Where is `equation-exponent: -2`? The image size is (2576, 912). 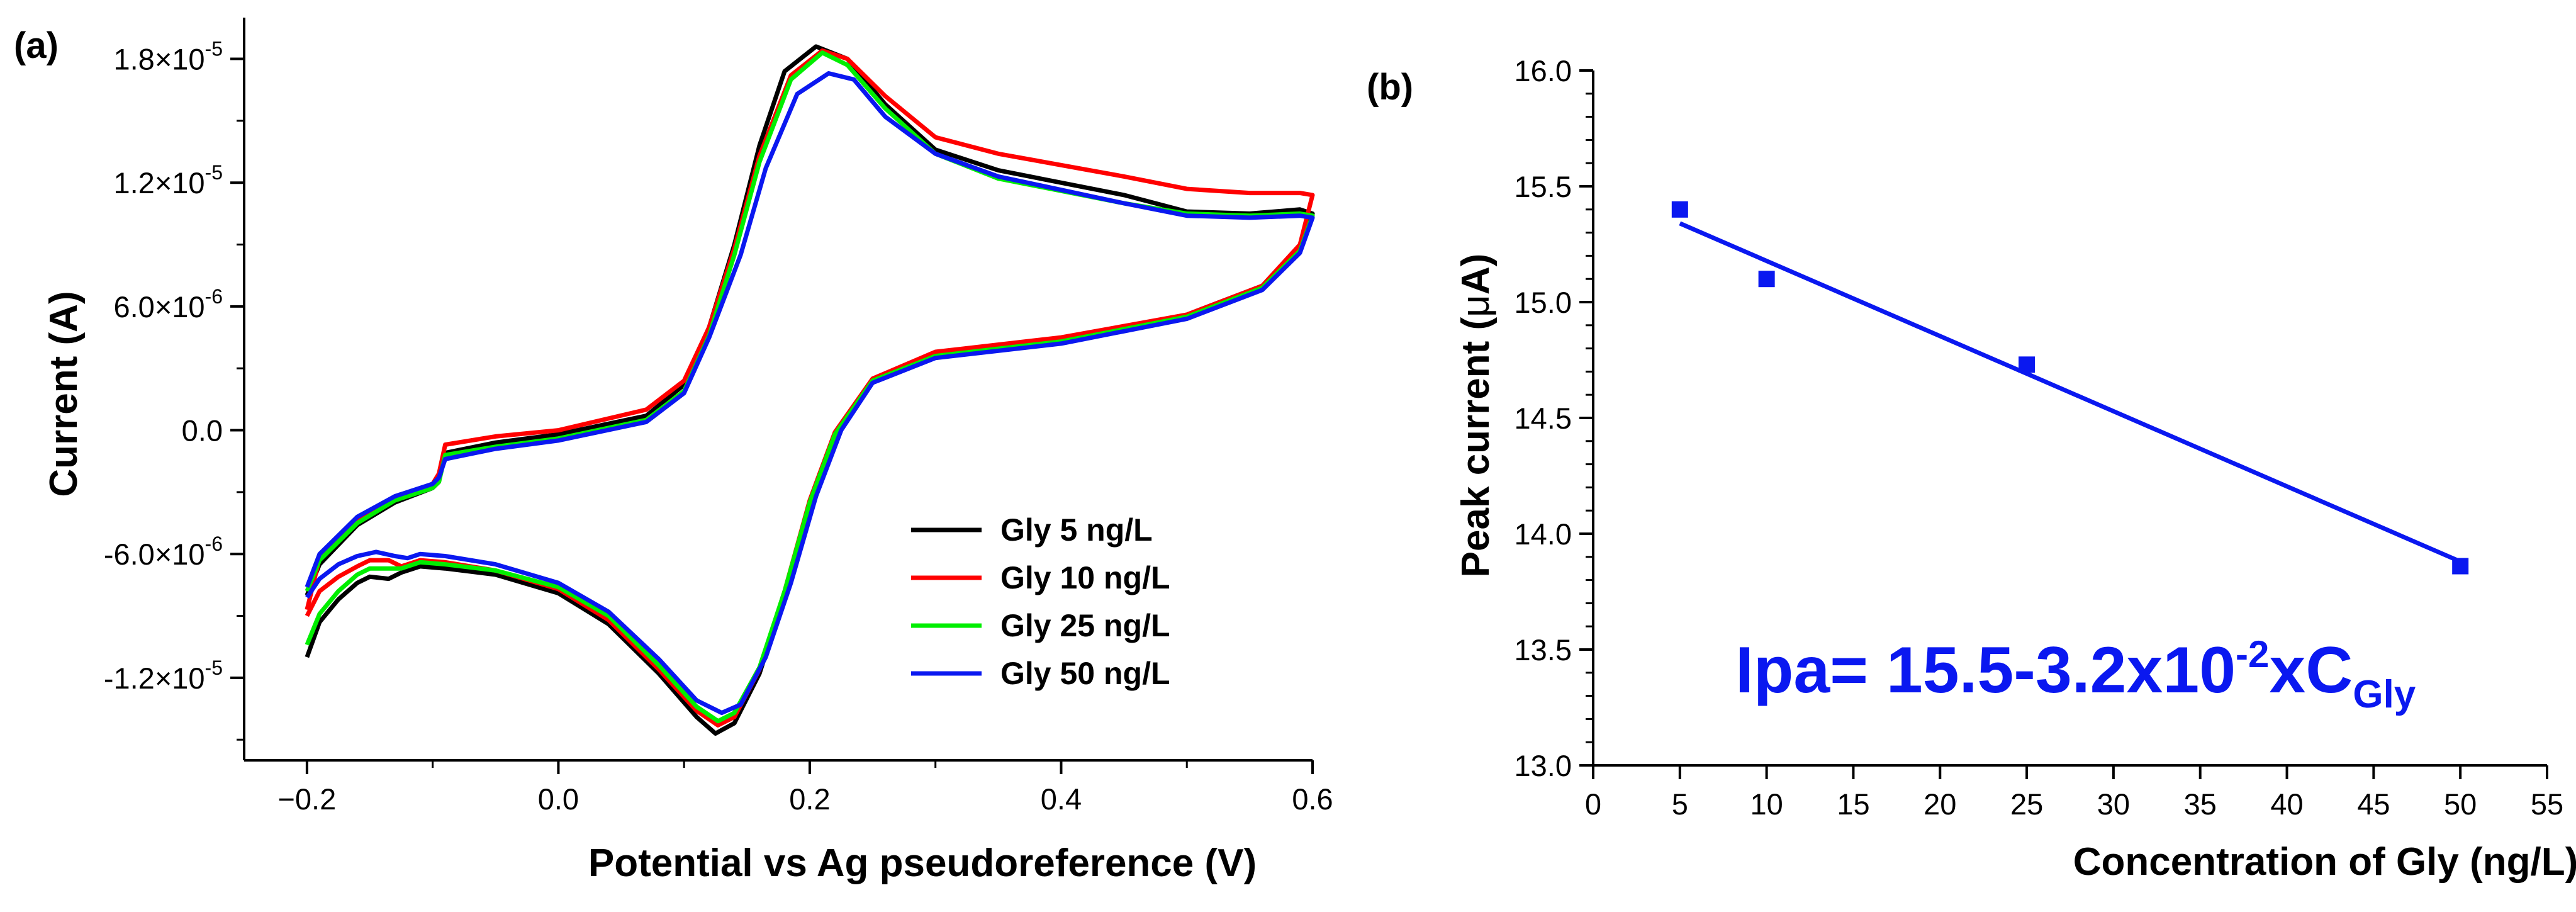 equation-exponent: -2 is located at coordinates (2252, 654).